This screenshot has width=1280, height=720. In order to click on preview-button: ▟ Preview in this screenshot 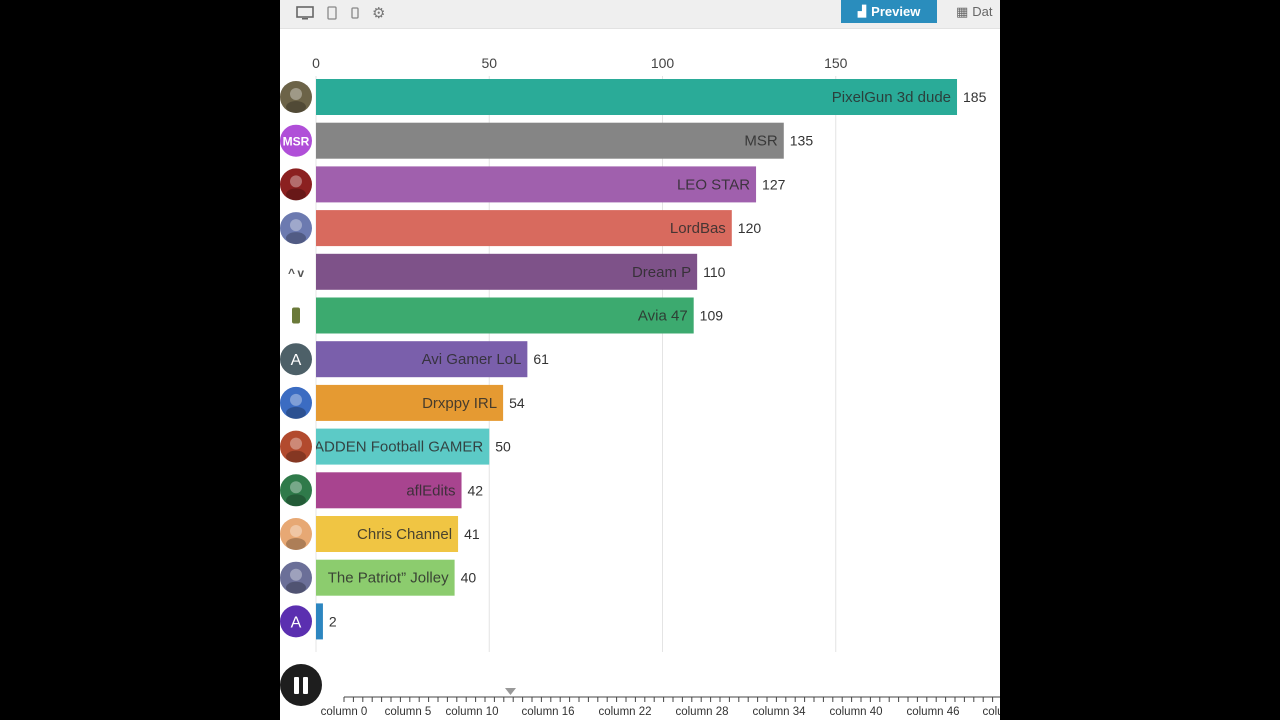, I will do `click(889, 11)`.